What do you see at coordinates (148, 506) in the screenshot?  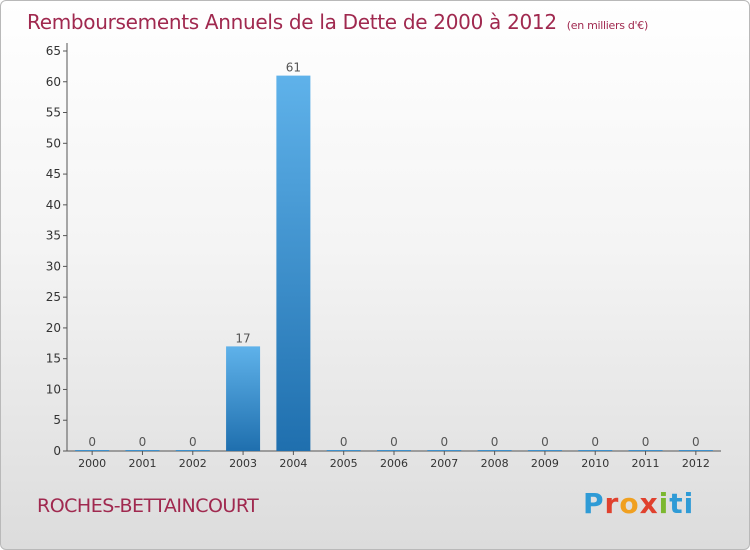 I see `place-name: ROCHES-BETTAINCOURT` at bounding box center [148, 506].